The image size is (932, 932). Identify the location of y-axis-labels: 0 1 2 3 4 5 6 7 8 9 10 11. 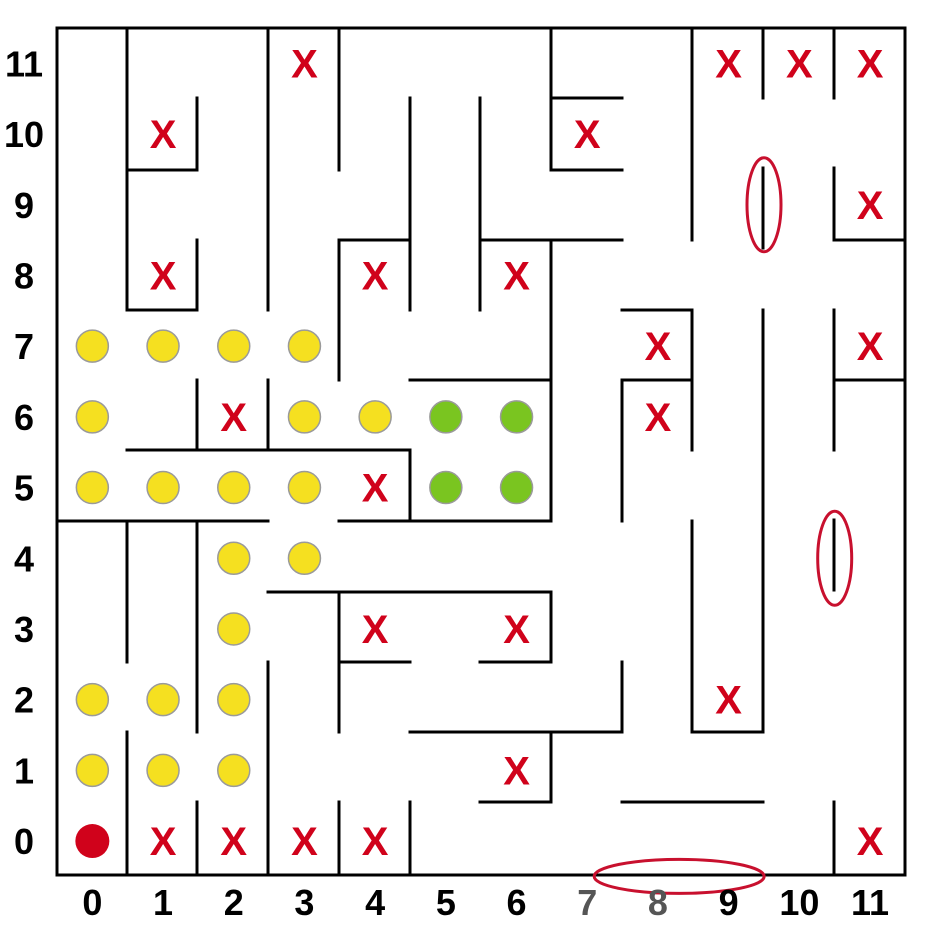
(24, 452).